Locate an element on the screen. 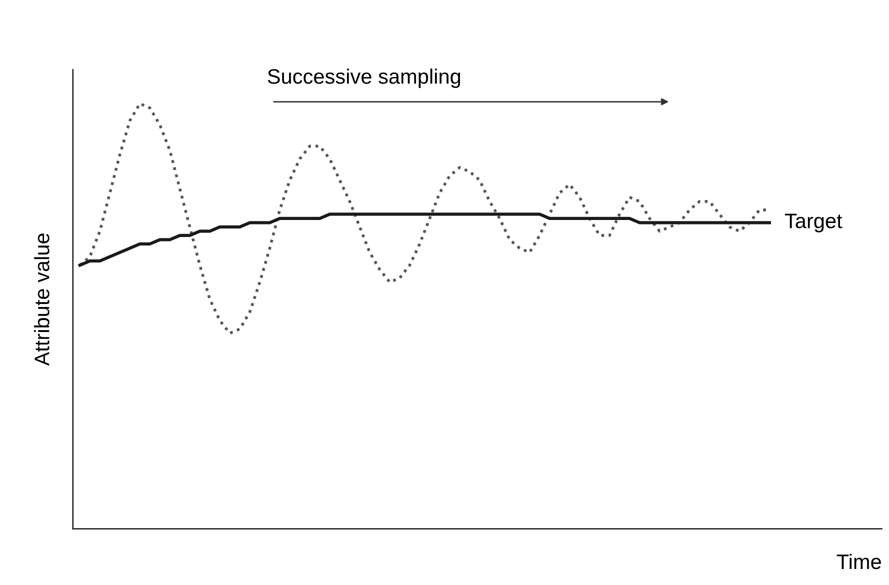 Image resolution: width=889 pixels, height=585 pixels. series-label: Target is located at coordinates (813, 223).